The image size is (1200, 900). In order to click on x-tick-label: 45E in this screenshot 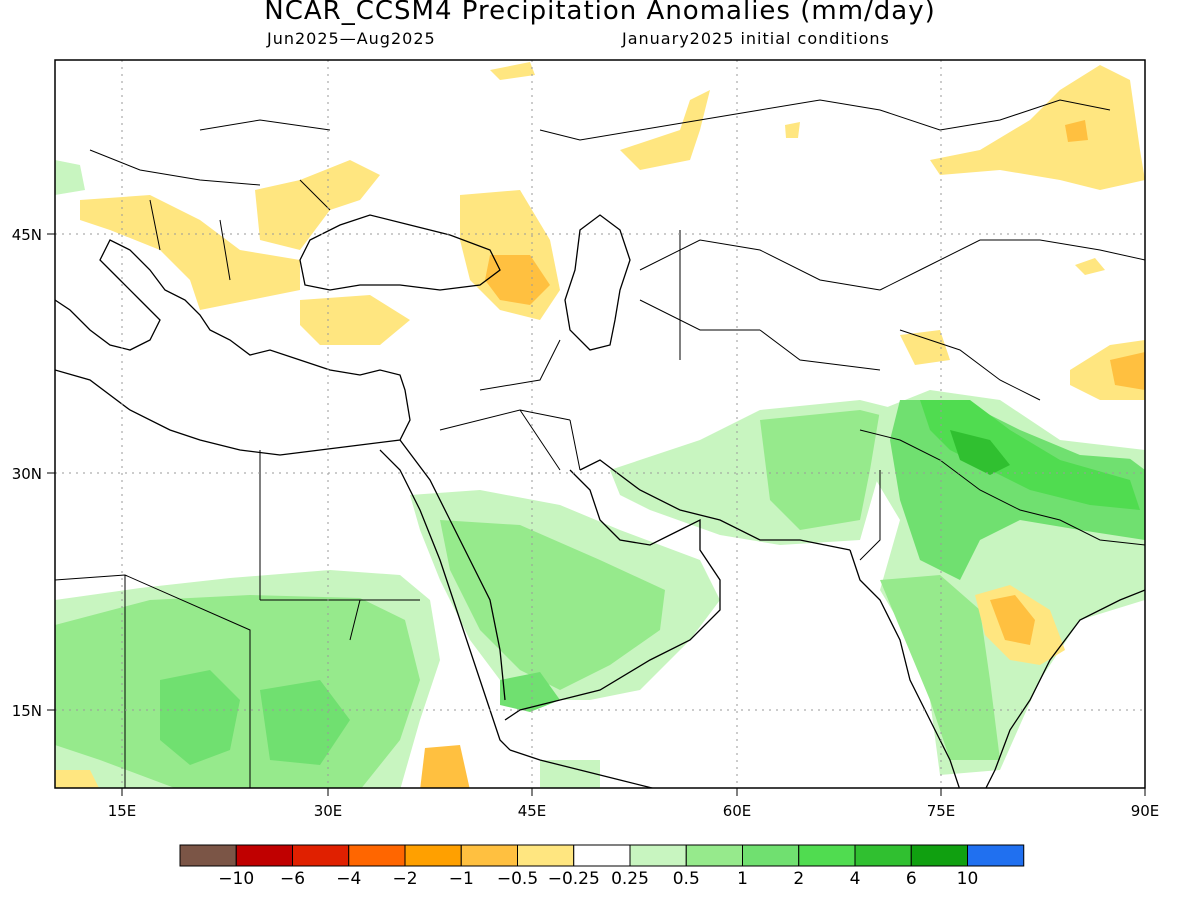, I will do `click(532, 811)`.